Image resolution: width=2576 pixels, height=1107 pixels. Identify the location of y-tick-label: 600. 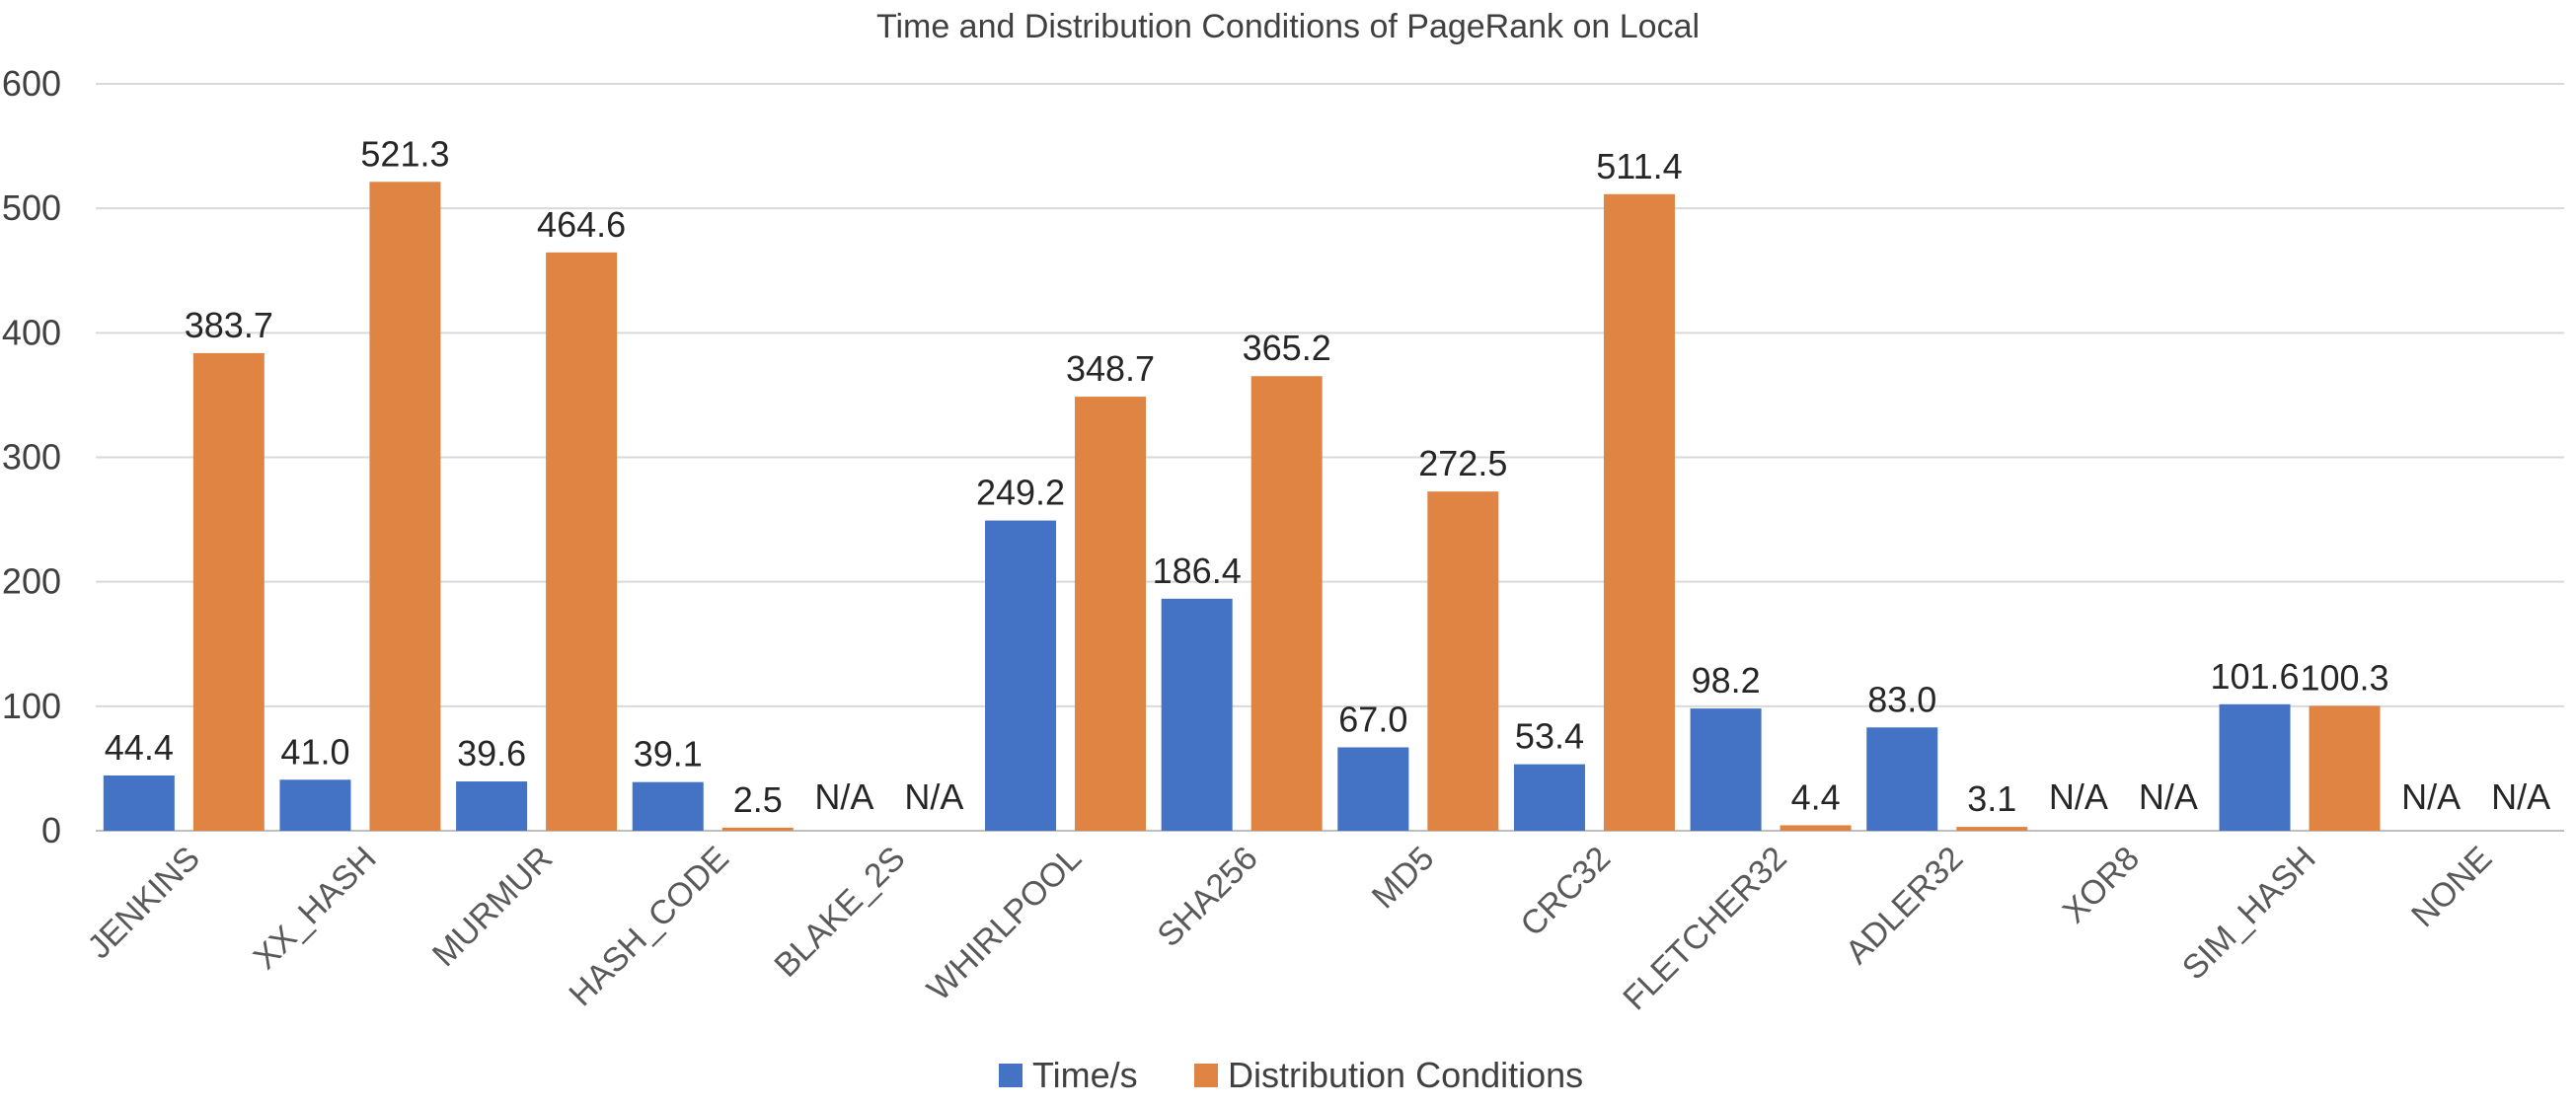
(32, 83).